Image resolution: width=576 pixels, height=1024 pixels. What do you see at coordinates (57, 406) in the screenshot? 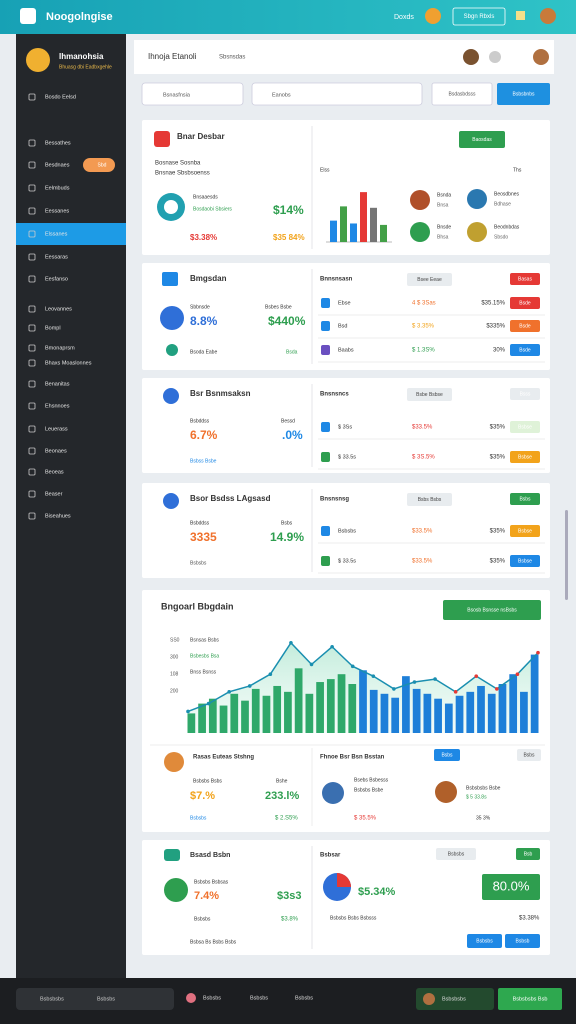
I see `menu-item: Ehsnnoes` at bounding box center [57, 406].